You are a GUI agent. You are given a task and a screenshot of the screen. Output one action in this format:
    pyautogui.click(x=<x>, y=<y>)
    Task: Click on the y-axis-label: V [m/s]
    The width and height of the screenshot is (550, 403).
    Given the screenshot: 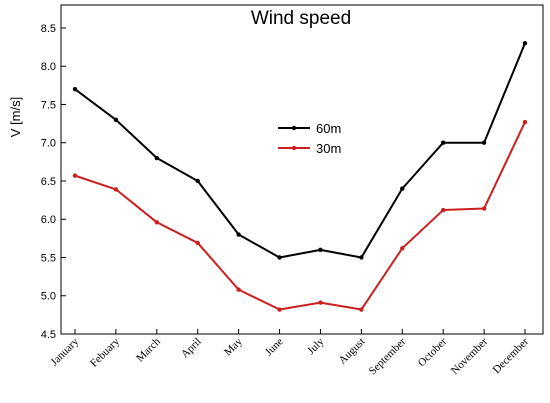 What is the action you would take?
    pyautogui.click(x=15, y=117)
    